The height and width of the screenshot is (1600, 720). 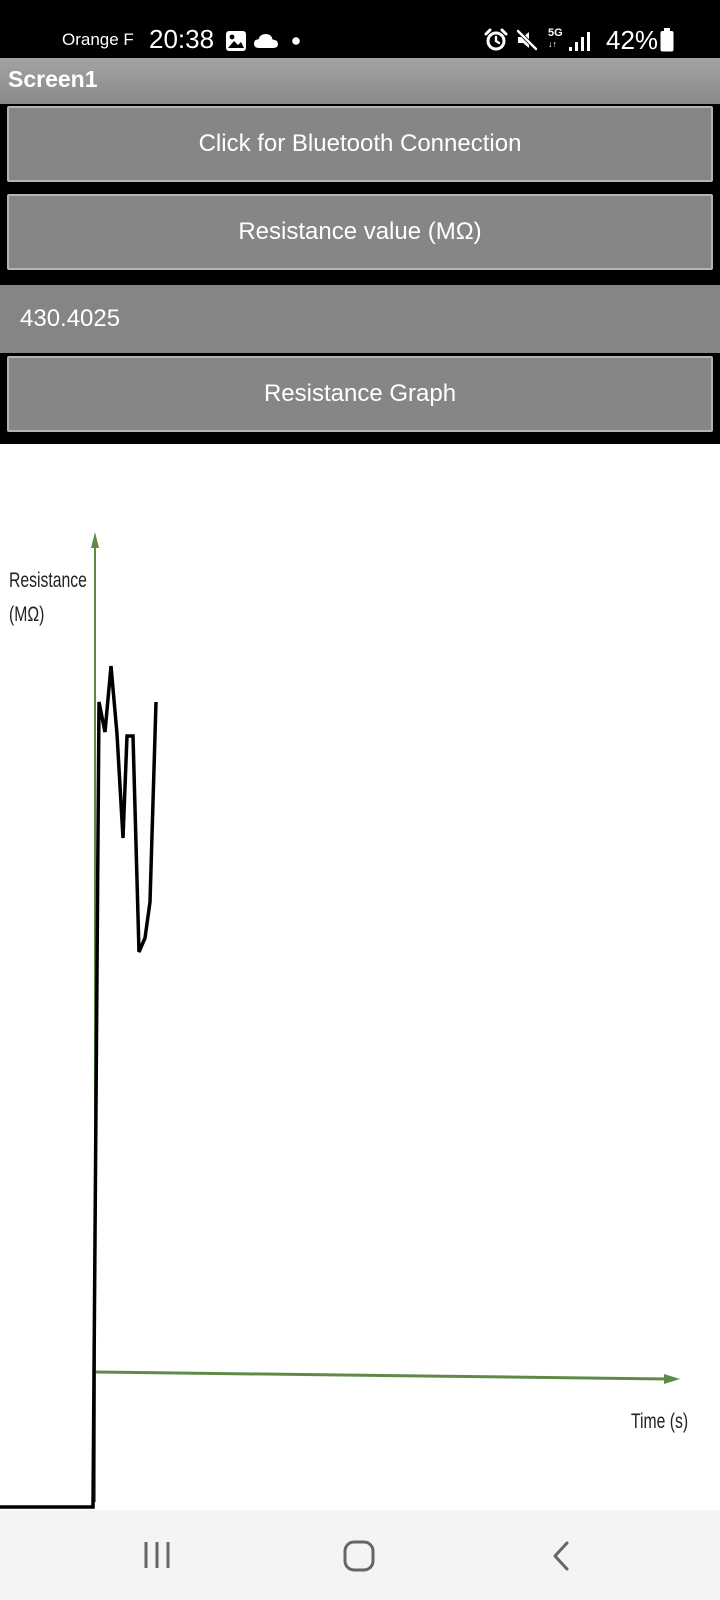 I want to click on signal-icon, so click(x=579, y=41).